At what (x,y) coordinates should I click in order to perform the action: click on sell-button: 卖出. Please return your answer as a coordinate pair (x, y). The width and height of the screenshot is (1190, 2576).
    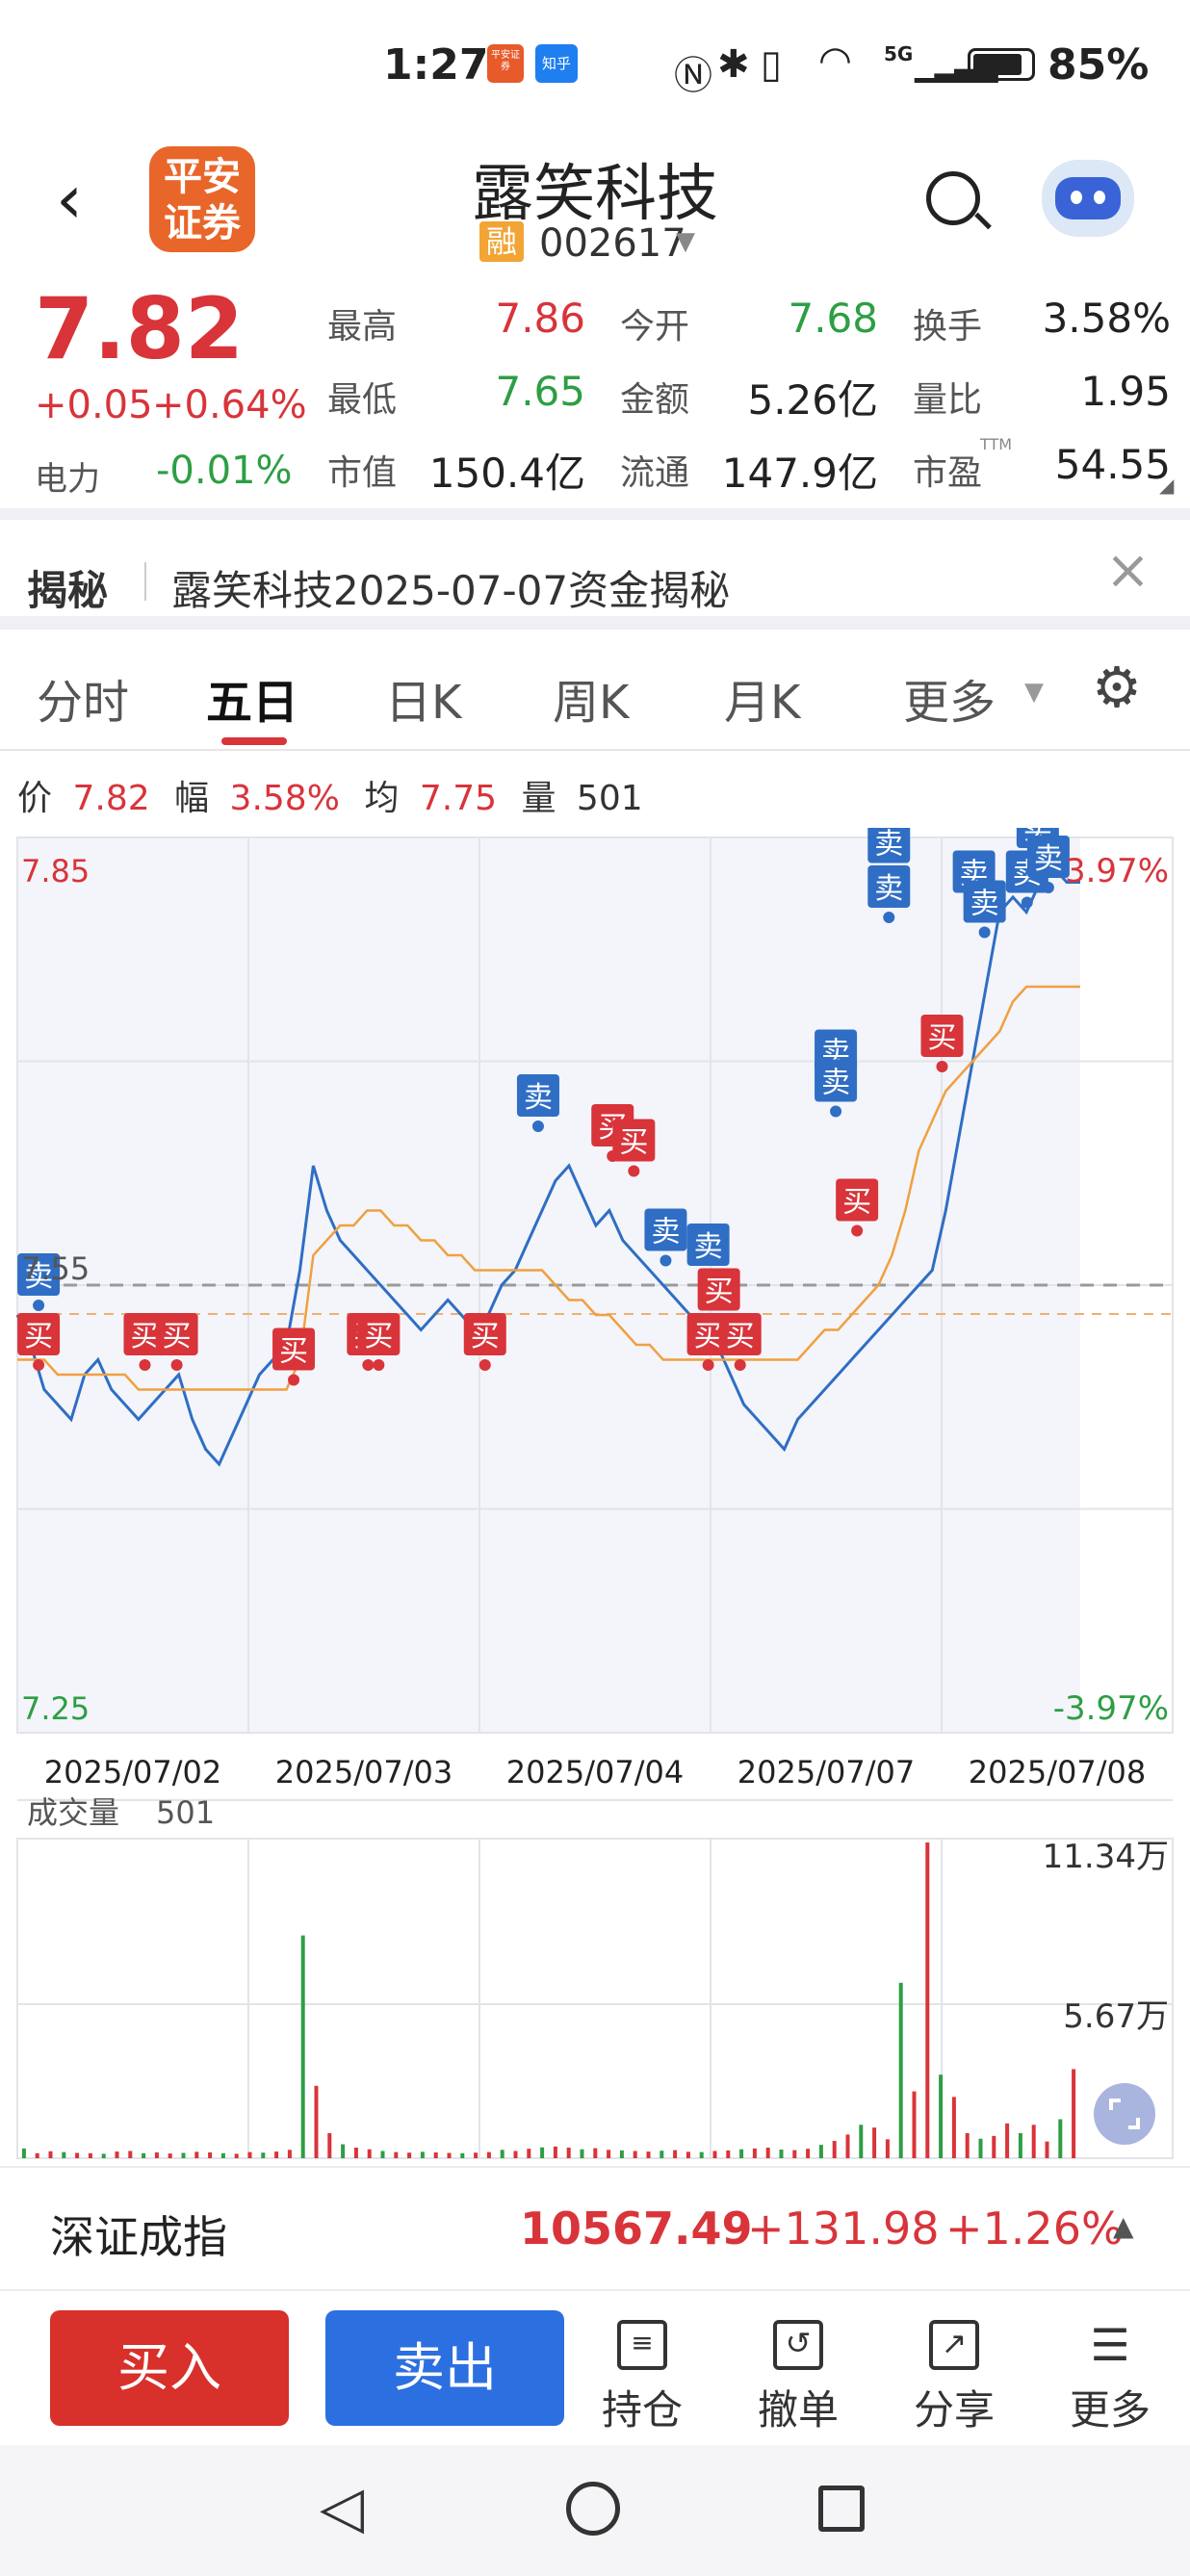
    Looking at the image, I should click on (445, 2368).